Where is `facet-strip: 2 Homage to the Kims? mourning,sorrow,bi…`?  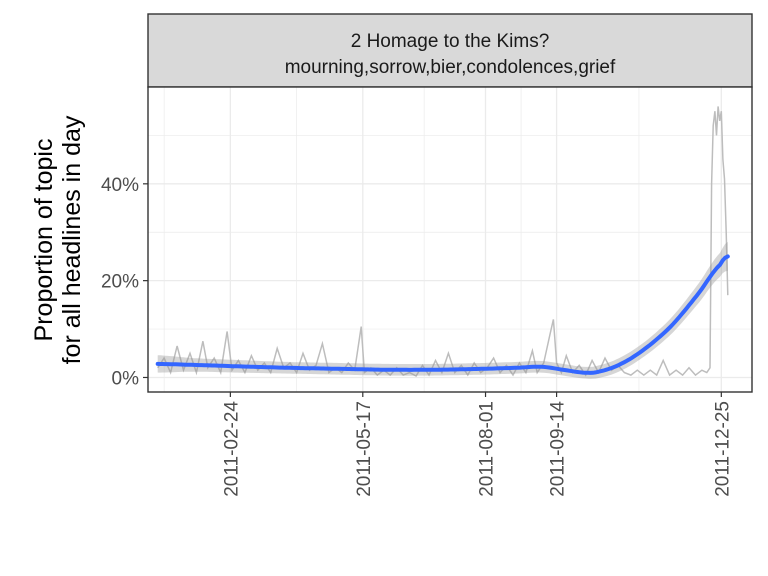
facet-strip: 2 Homage to the Kims? mourning,sorrow,bi… is located at coordinates (450, 50).